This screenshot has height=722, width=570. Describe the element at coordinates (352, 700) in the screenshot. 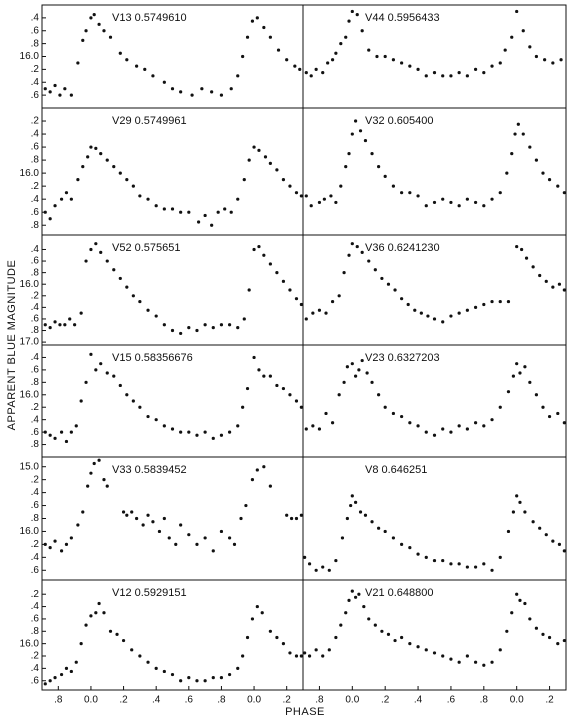

I see `x-tick-label: 0.0` at that location.